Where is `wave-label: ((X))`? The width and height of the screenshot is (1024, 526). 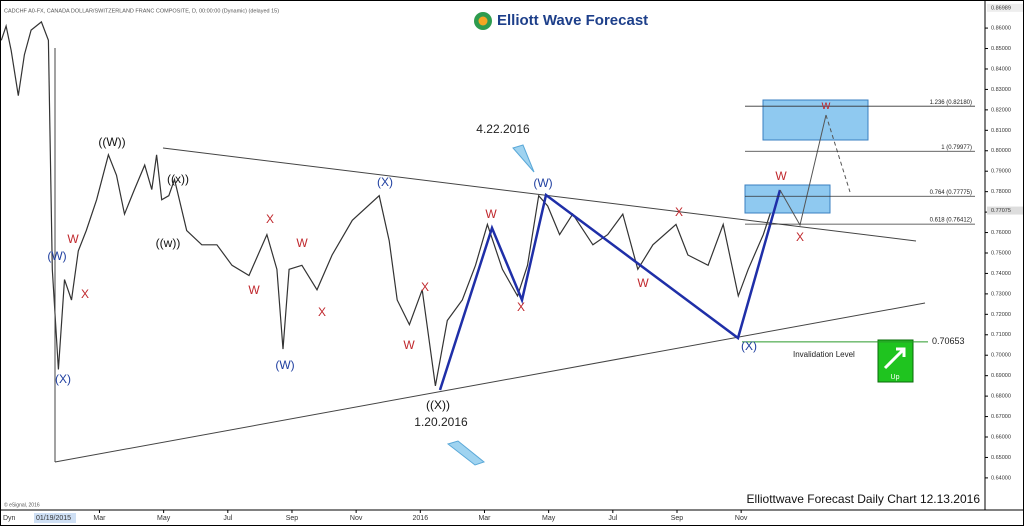 wave-label: ((X)) is located at coordinates (438, 405).